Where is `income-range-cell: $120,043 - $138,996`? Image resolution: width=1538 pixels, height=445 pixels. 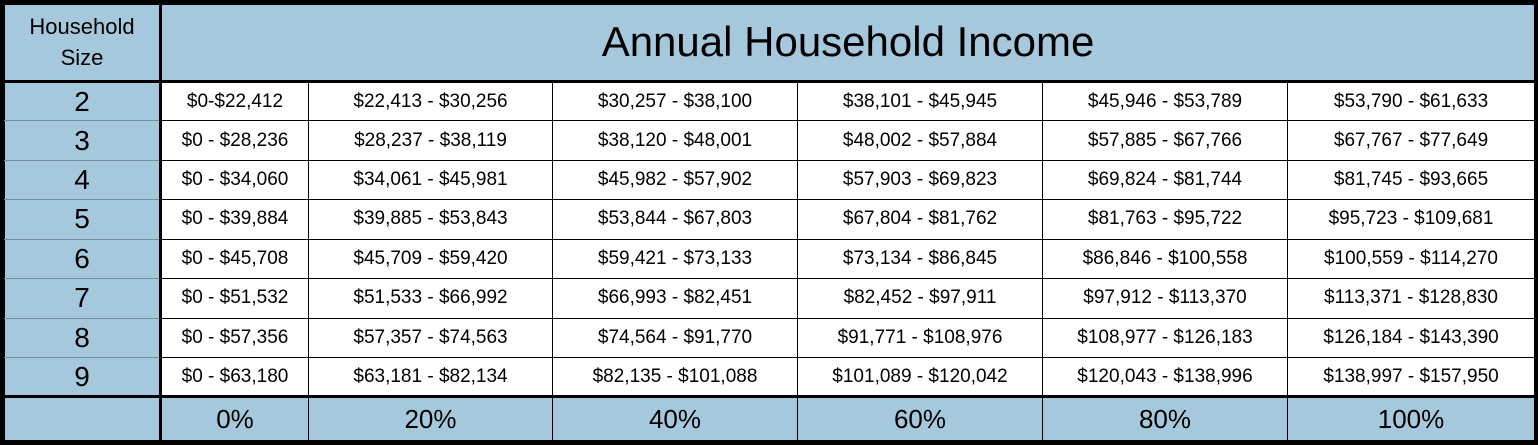
income-range-cell: $120,043 - $138,996 is located at coordinates (1165, 377).